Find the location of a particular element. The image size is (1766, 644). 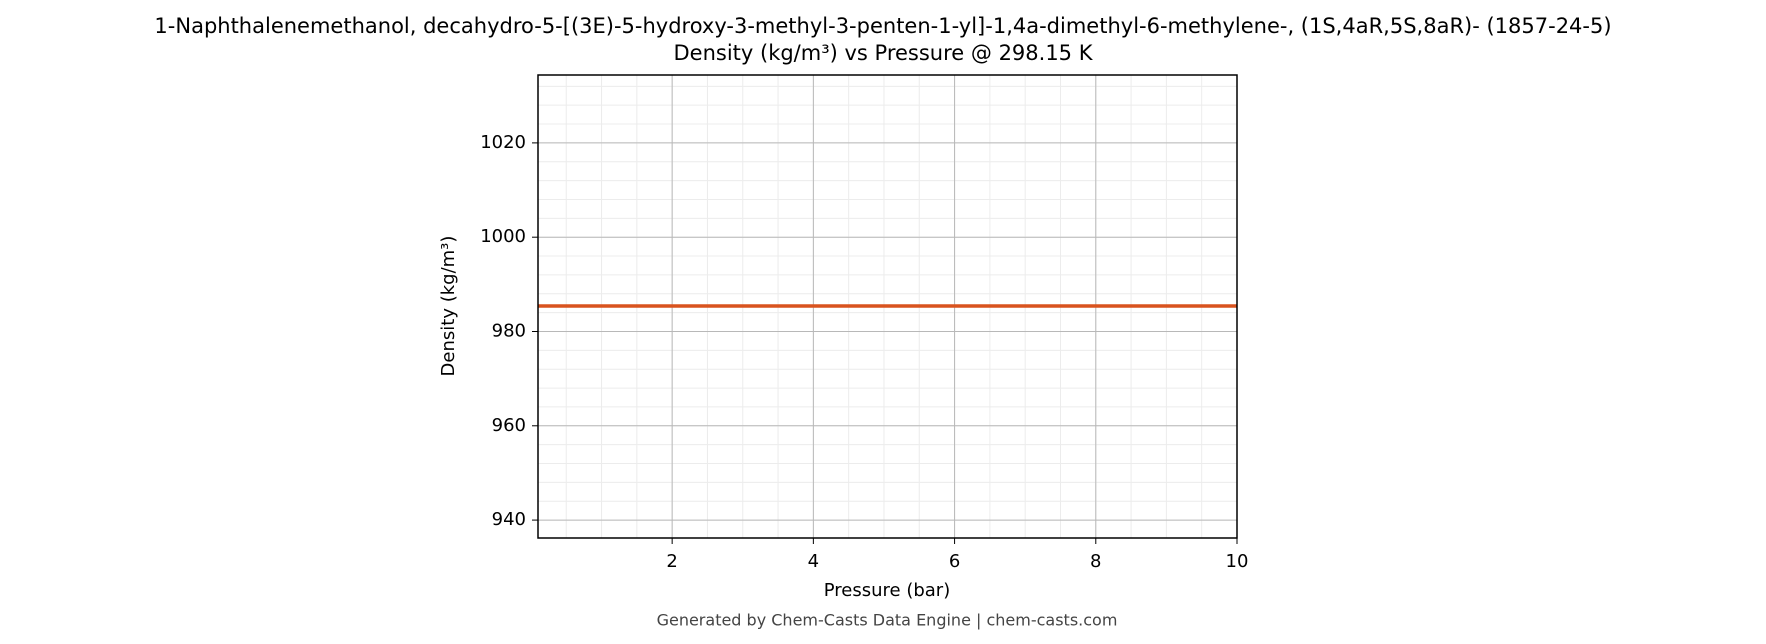

y-tick-label: 980 is located at coordinates (509, 330).